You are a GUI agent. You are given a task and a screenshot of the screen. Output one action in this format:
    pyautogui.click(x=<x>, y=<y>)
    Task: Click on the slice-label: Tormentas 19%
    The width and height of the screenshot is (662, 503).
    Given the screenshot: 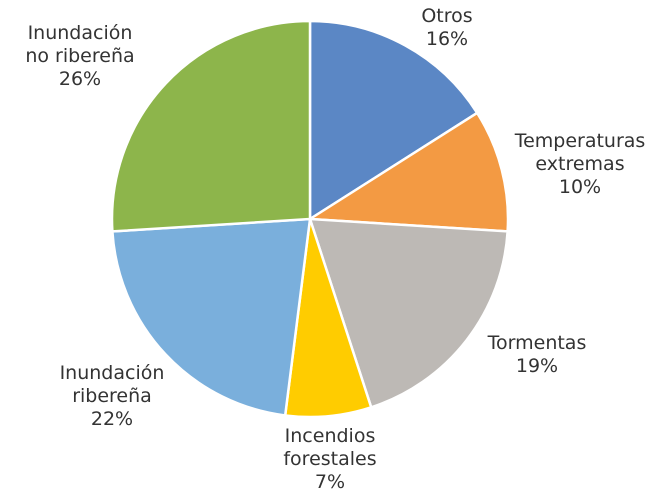 What is the action you would take?
    pyautogui.click(x=537, y=355)
    